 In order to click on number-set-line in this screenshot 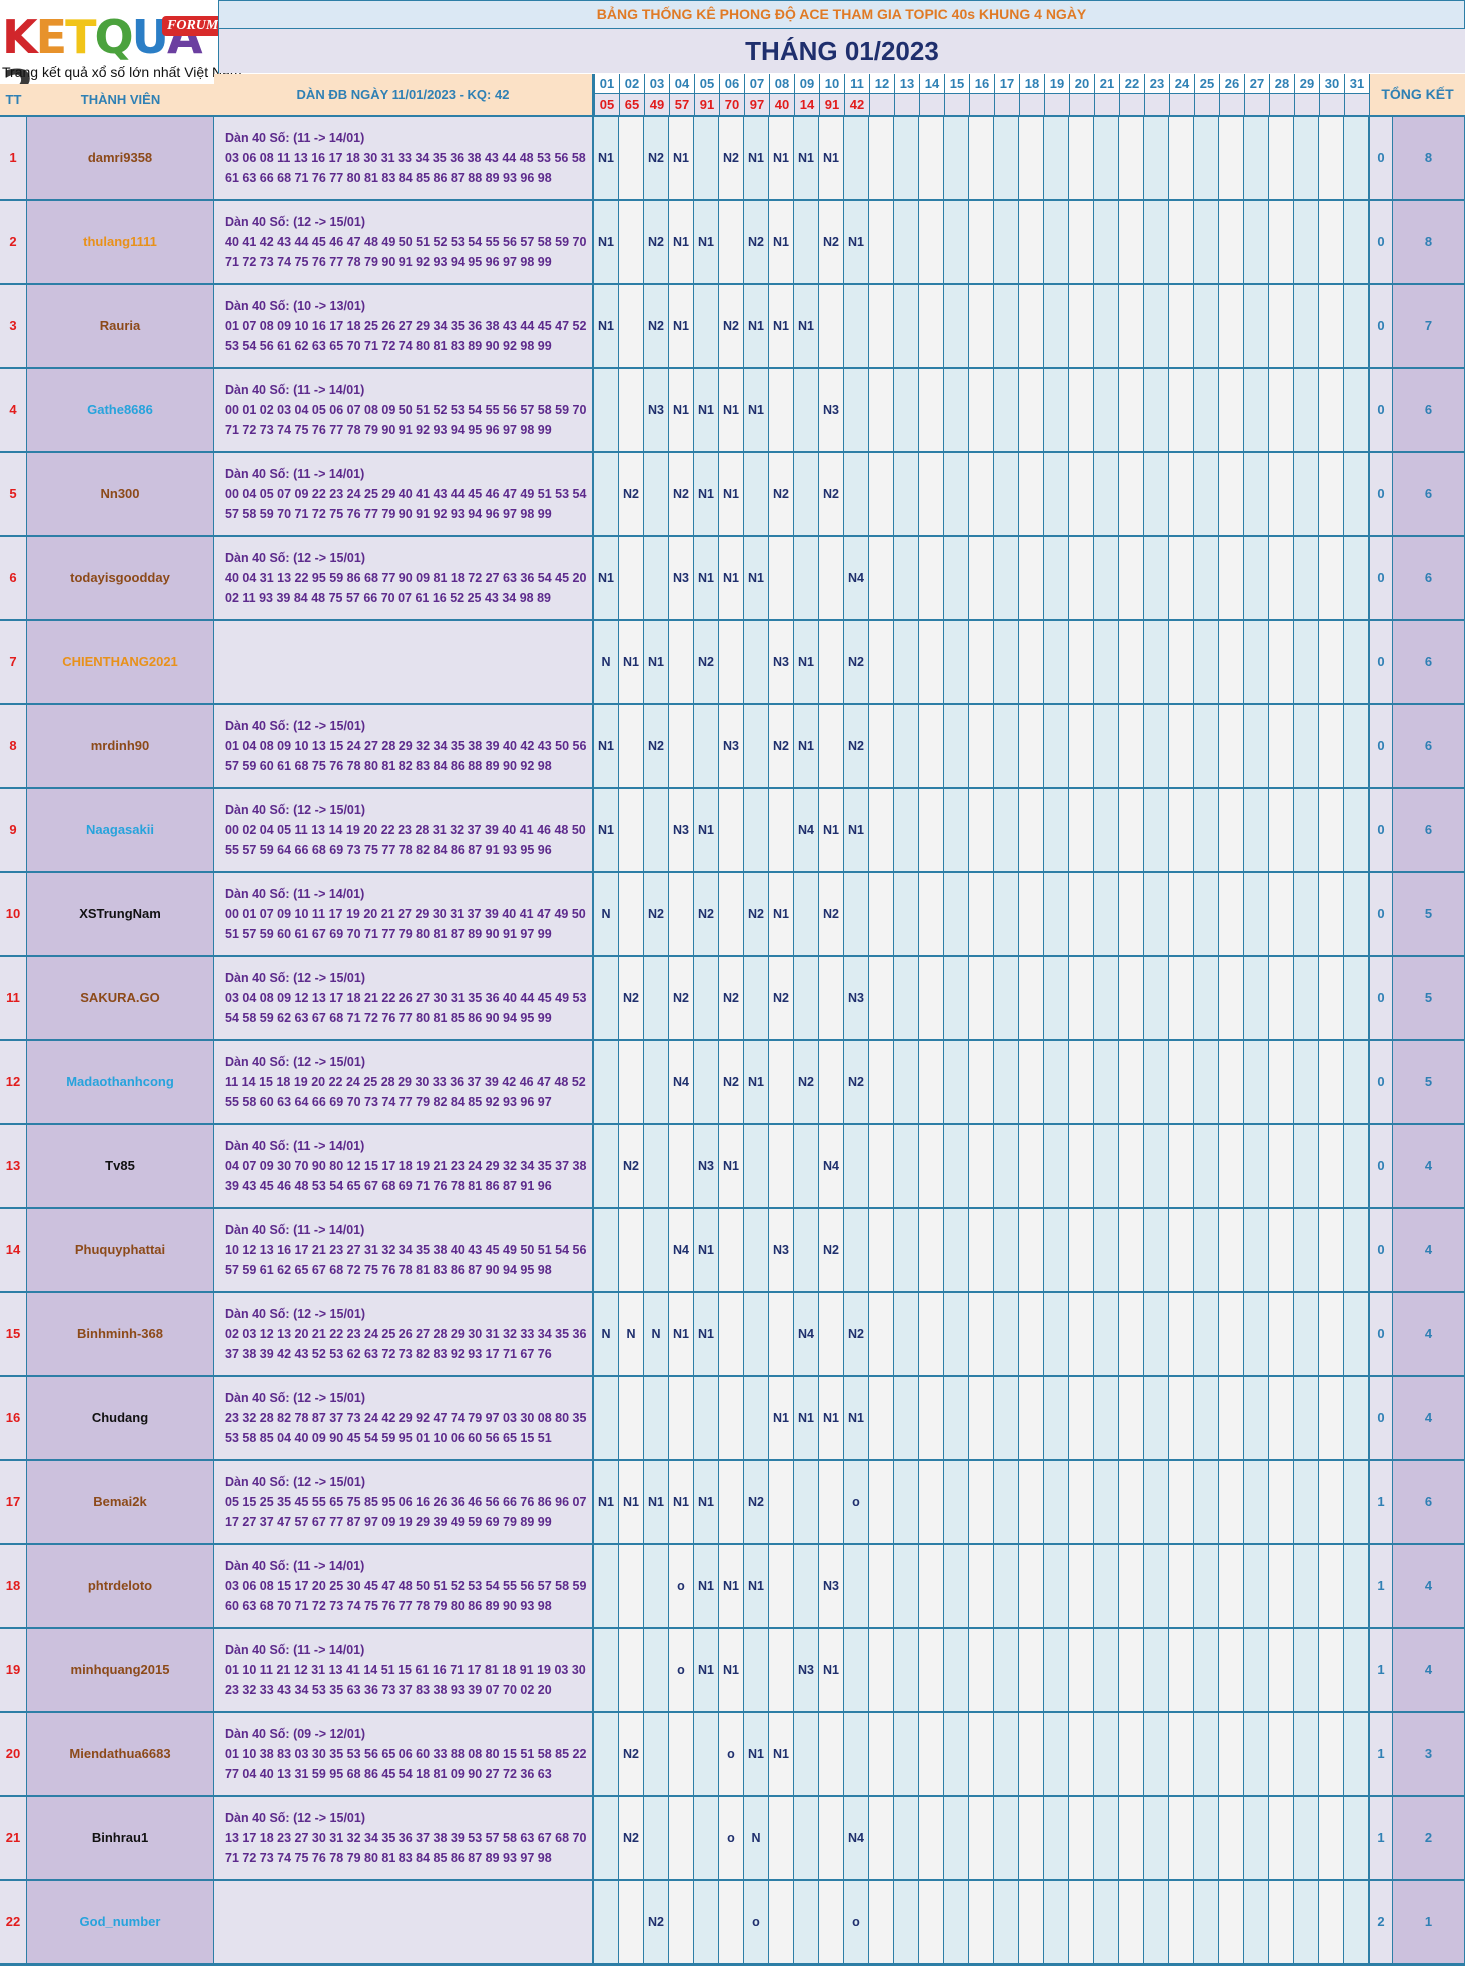, I will do `click(408, 1922)`.